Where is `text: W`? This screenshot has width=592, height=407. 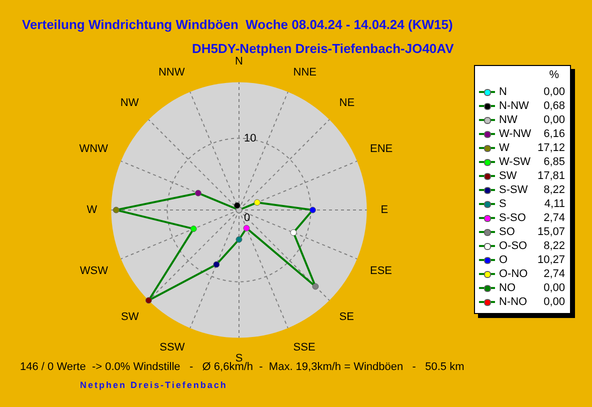
text: W is located at coordinates (504, 148).